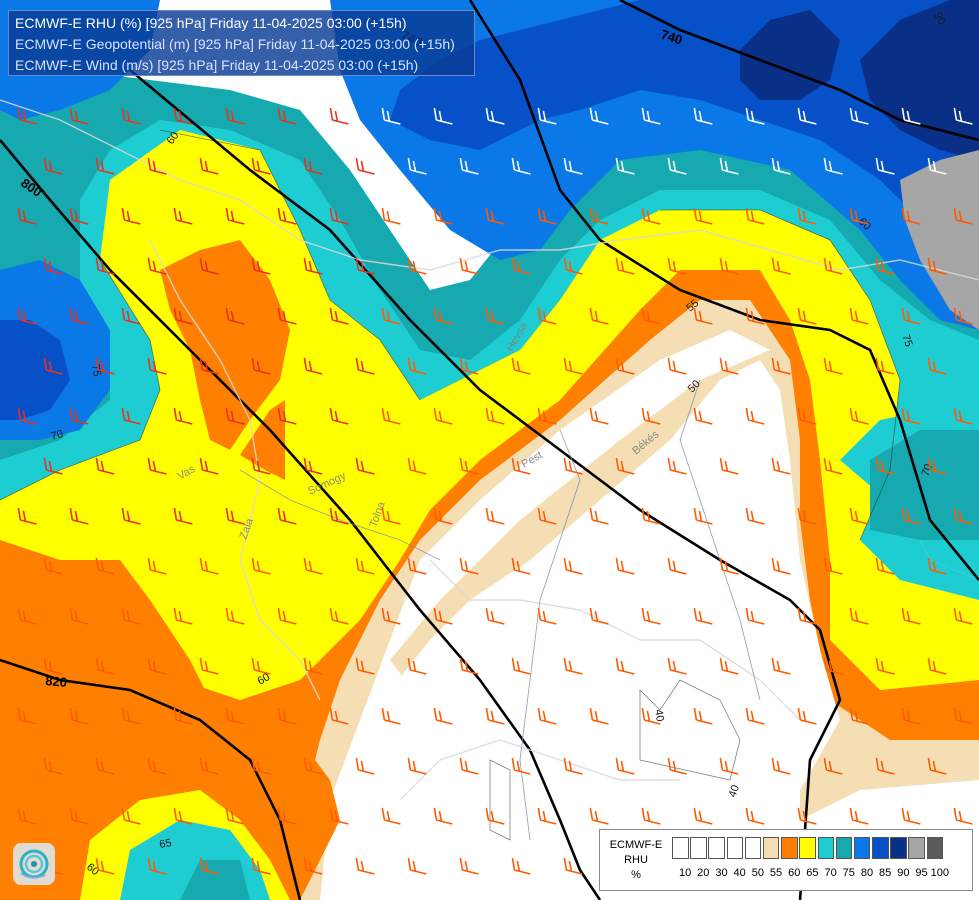 The width and height of the screenshot is (979, 900). What do you see at coordinates (96, 370) in the screenshot?
I see `rhu-label-75: 75` at bounding box center [96, 370].